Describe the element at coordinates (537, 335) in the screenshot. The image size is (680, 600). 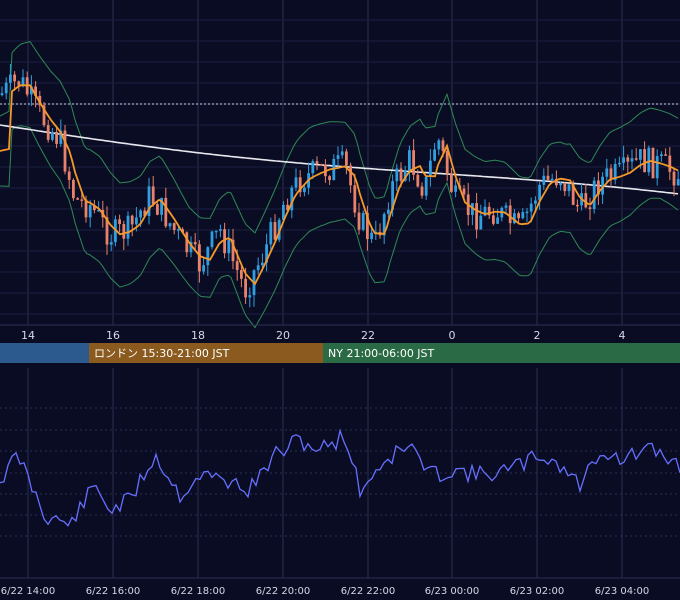
I see `x-tick-label: 2` at that location.